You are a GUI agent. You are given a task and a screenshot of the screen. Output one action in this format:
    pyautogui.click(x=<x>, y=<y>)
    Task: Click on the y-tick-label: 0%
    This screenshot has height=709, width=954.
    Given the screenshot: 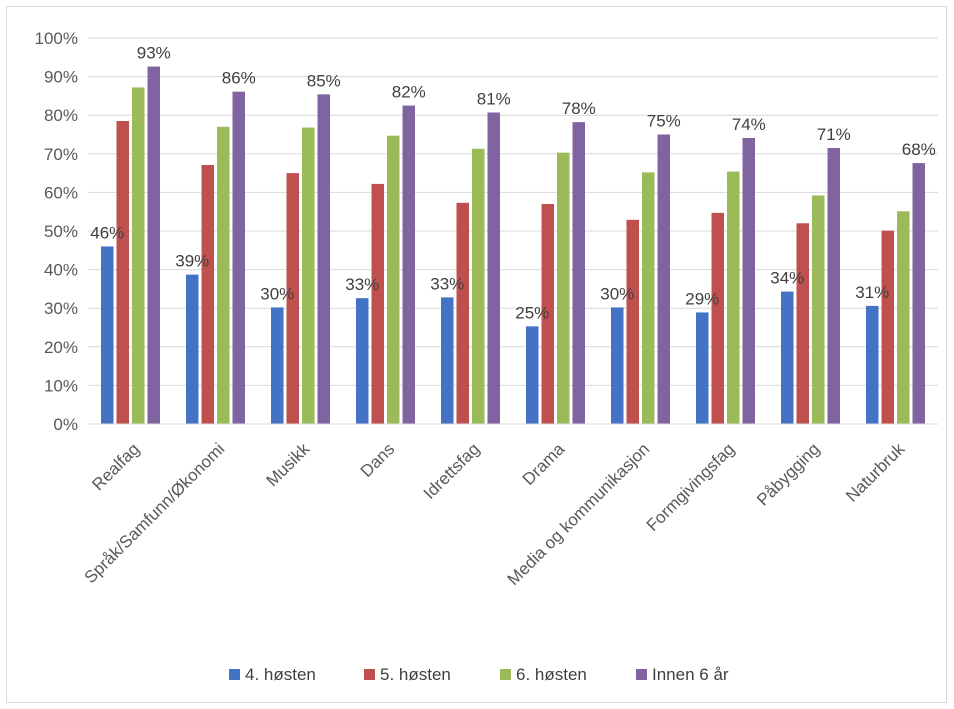 What is the action you would take?
    pyautogui.click(x=65, y=424)
    